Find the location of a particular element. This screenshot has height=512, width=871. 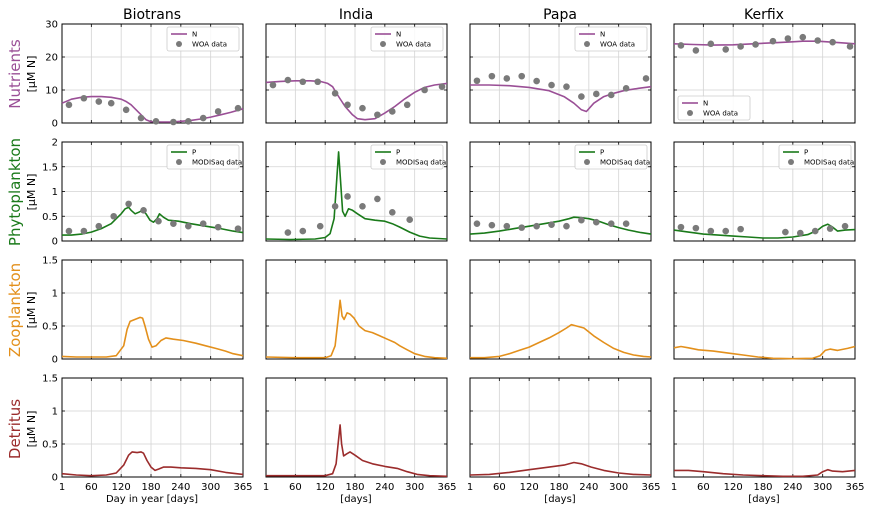

legend-nutrients-india: N WOA data is located at coordinates (407, 39).